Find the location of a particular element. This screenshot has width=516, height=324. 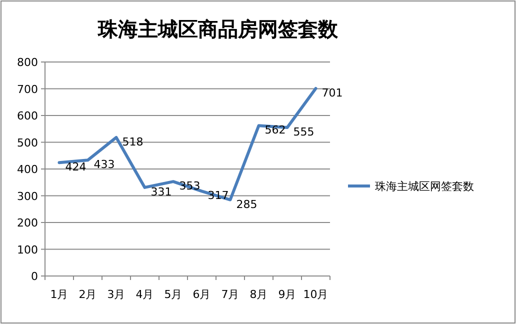

x-tick-label: 1月 is located at coordinates (59, 294).